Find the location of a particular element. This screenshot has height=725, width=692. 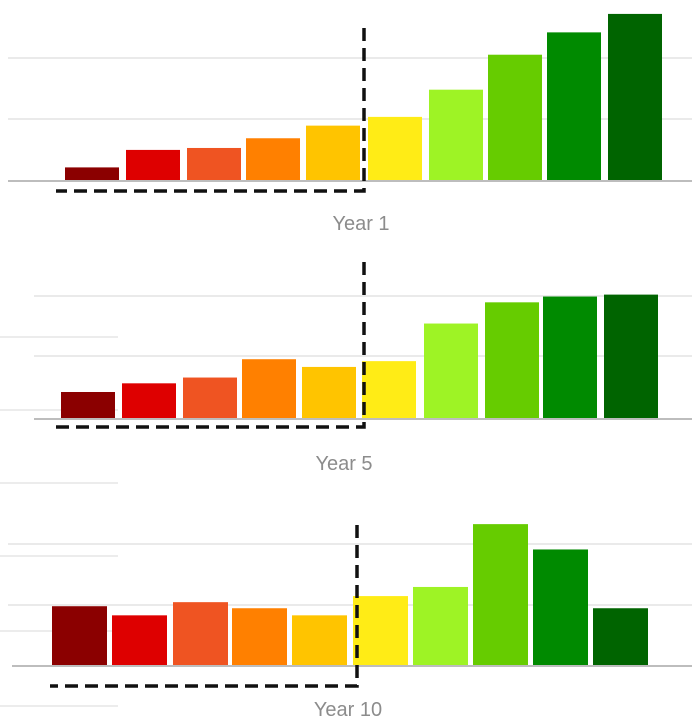

chart-caption: Year 1 is located at coordinates (360, 224).